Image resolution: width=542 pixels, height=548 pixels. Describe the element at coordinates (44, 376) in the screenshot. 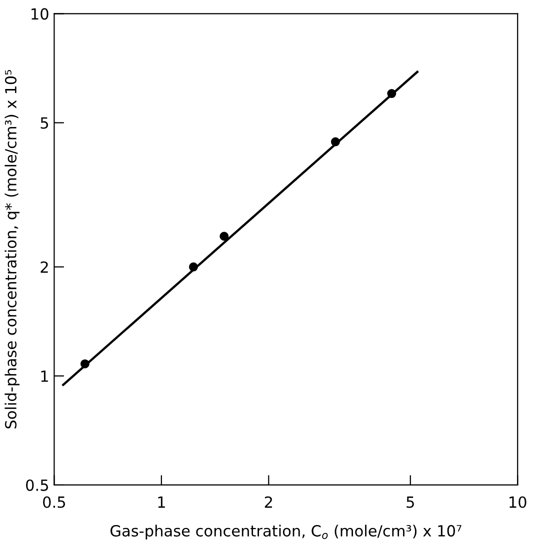

I see `y-tick-label: 1` at that location.